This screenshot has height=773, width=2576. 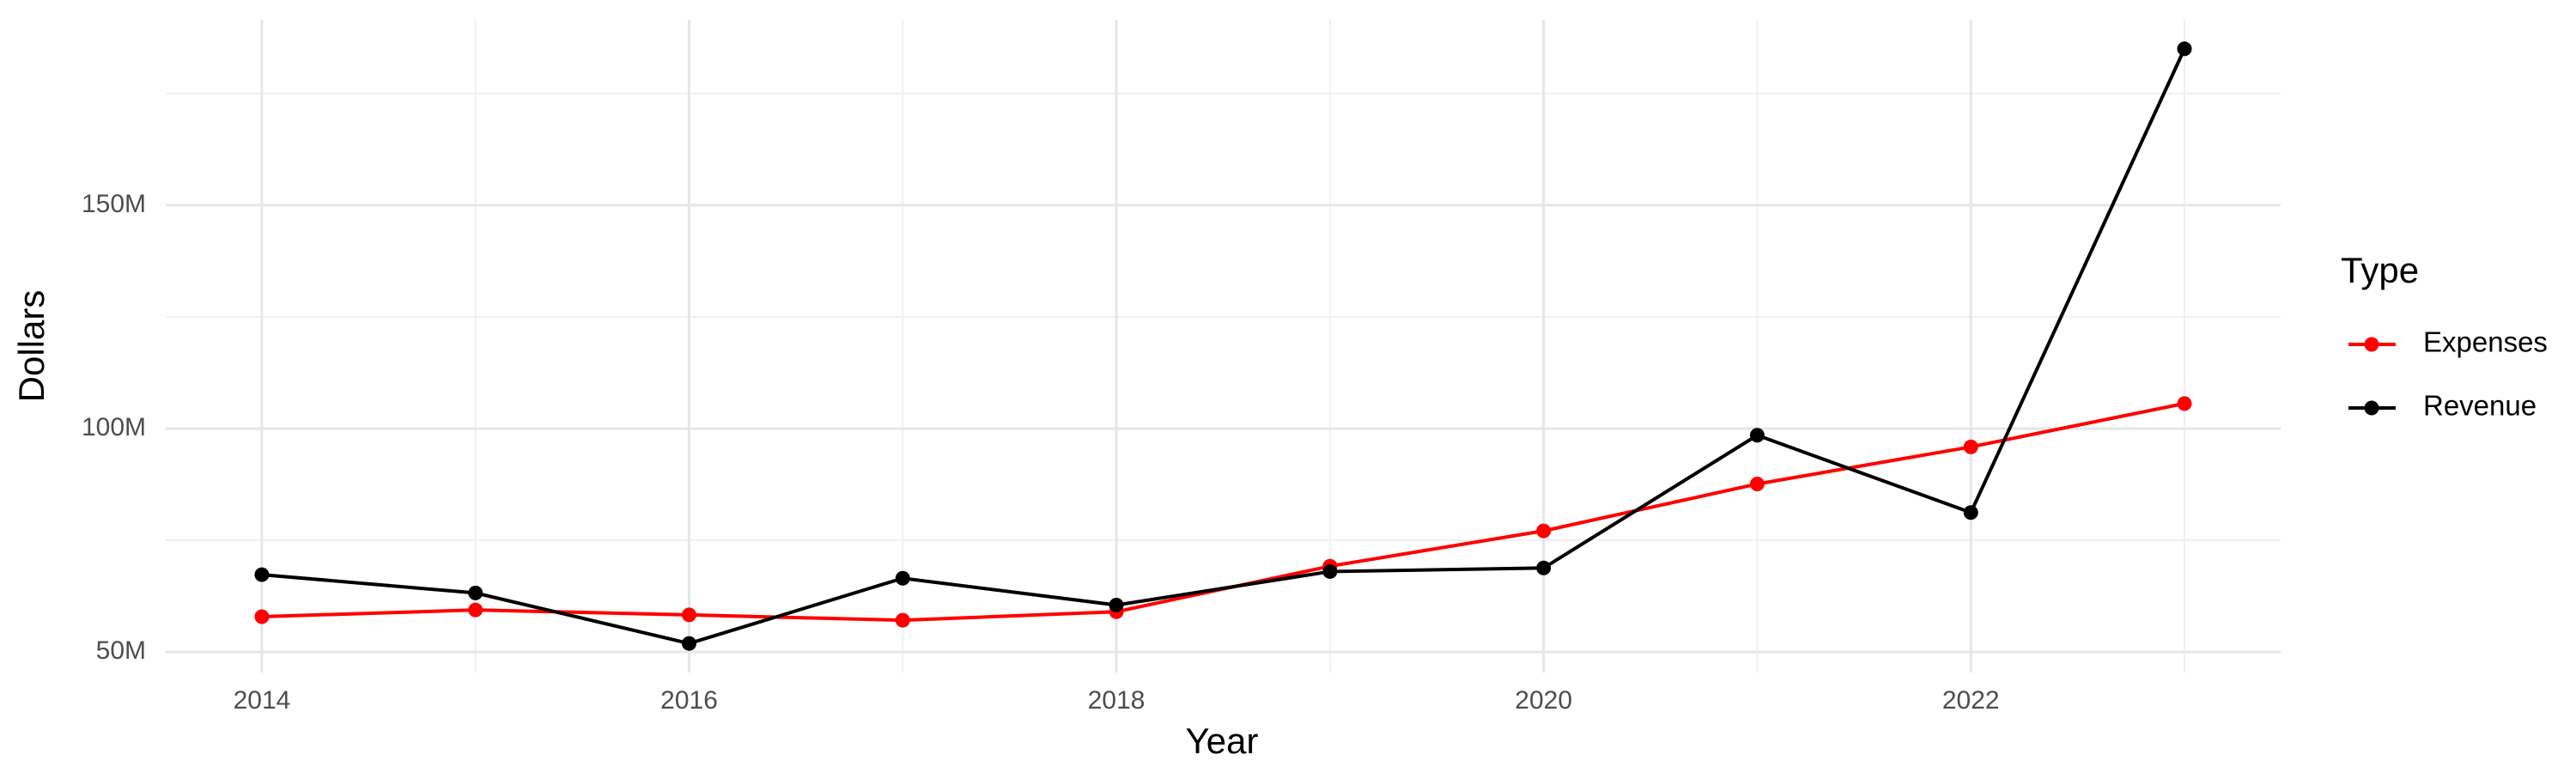 What do you see at coordinates (121, 650) in the screenshot?
I see `y-tick-label: 50M` at bounding box center [121, 650].